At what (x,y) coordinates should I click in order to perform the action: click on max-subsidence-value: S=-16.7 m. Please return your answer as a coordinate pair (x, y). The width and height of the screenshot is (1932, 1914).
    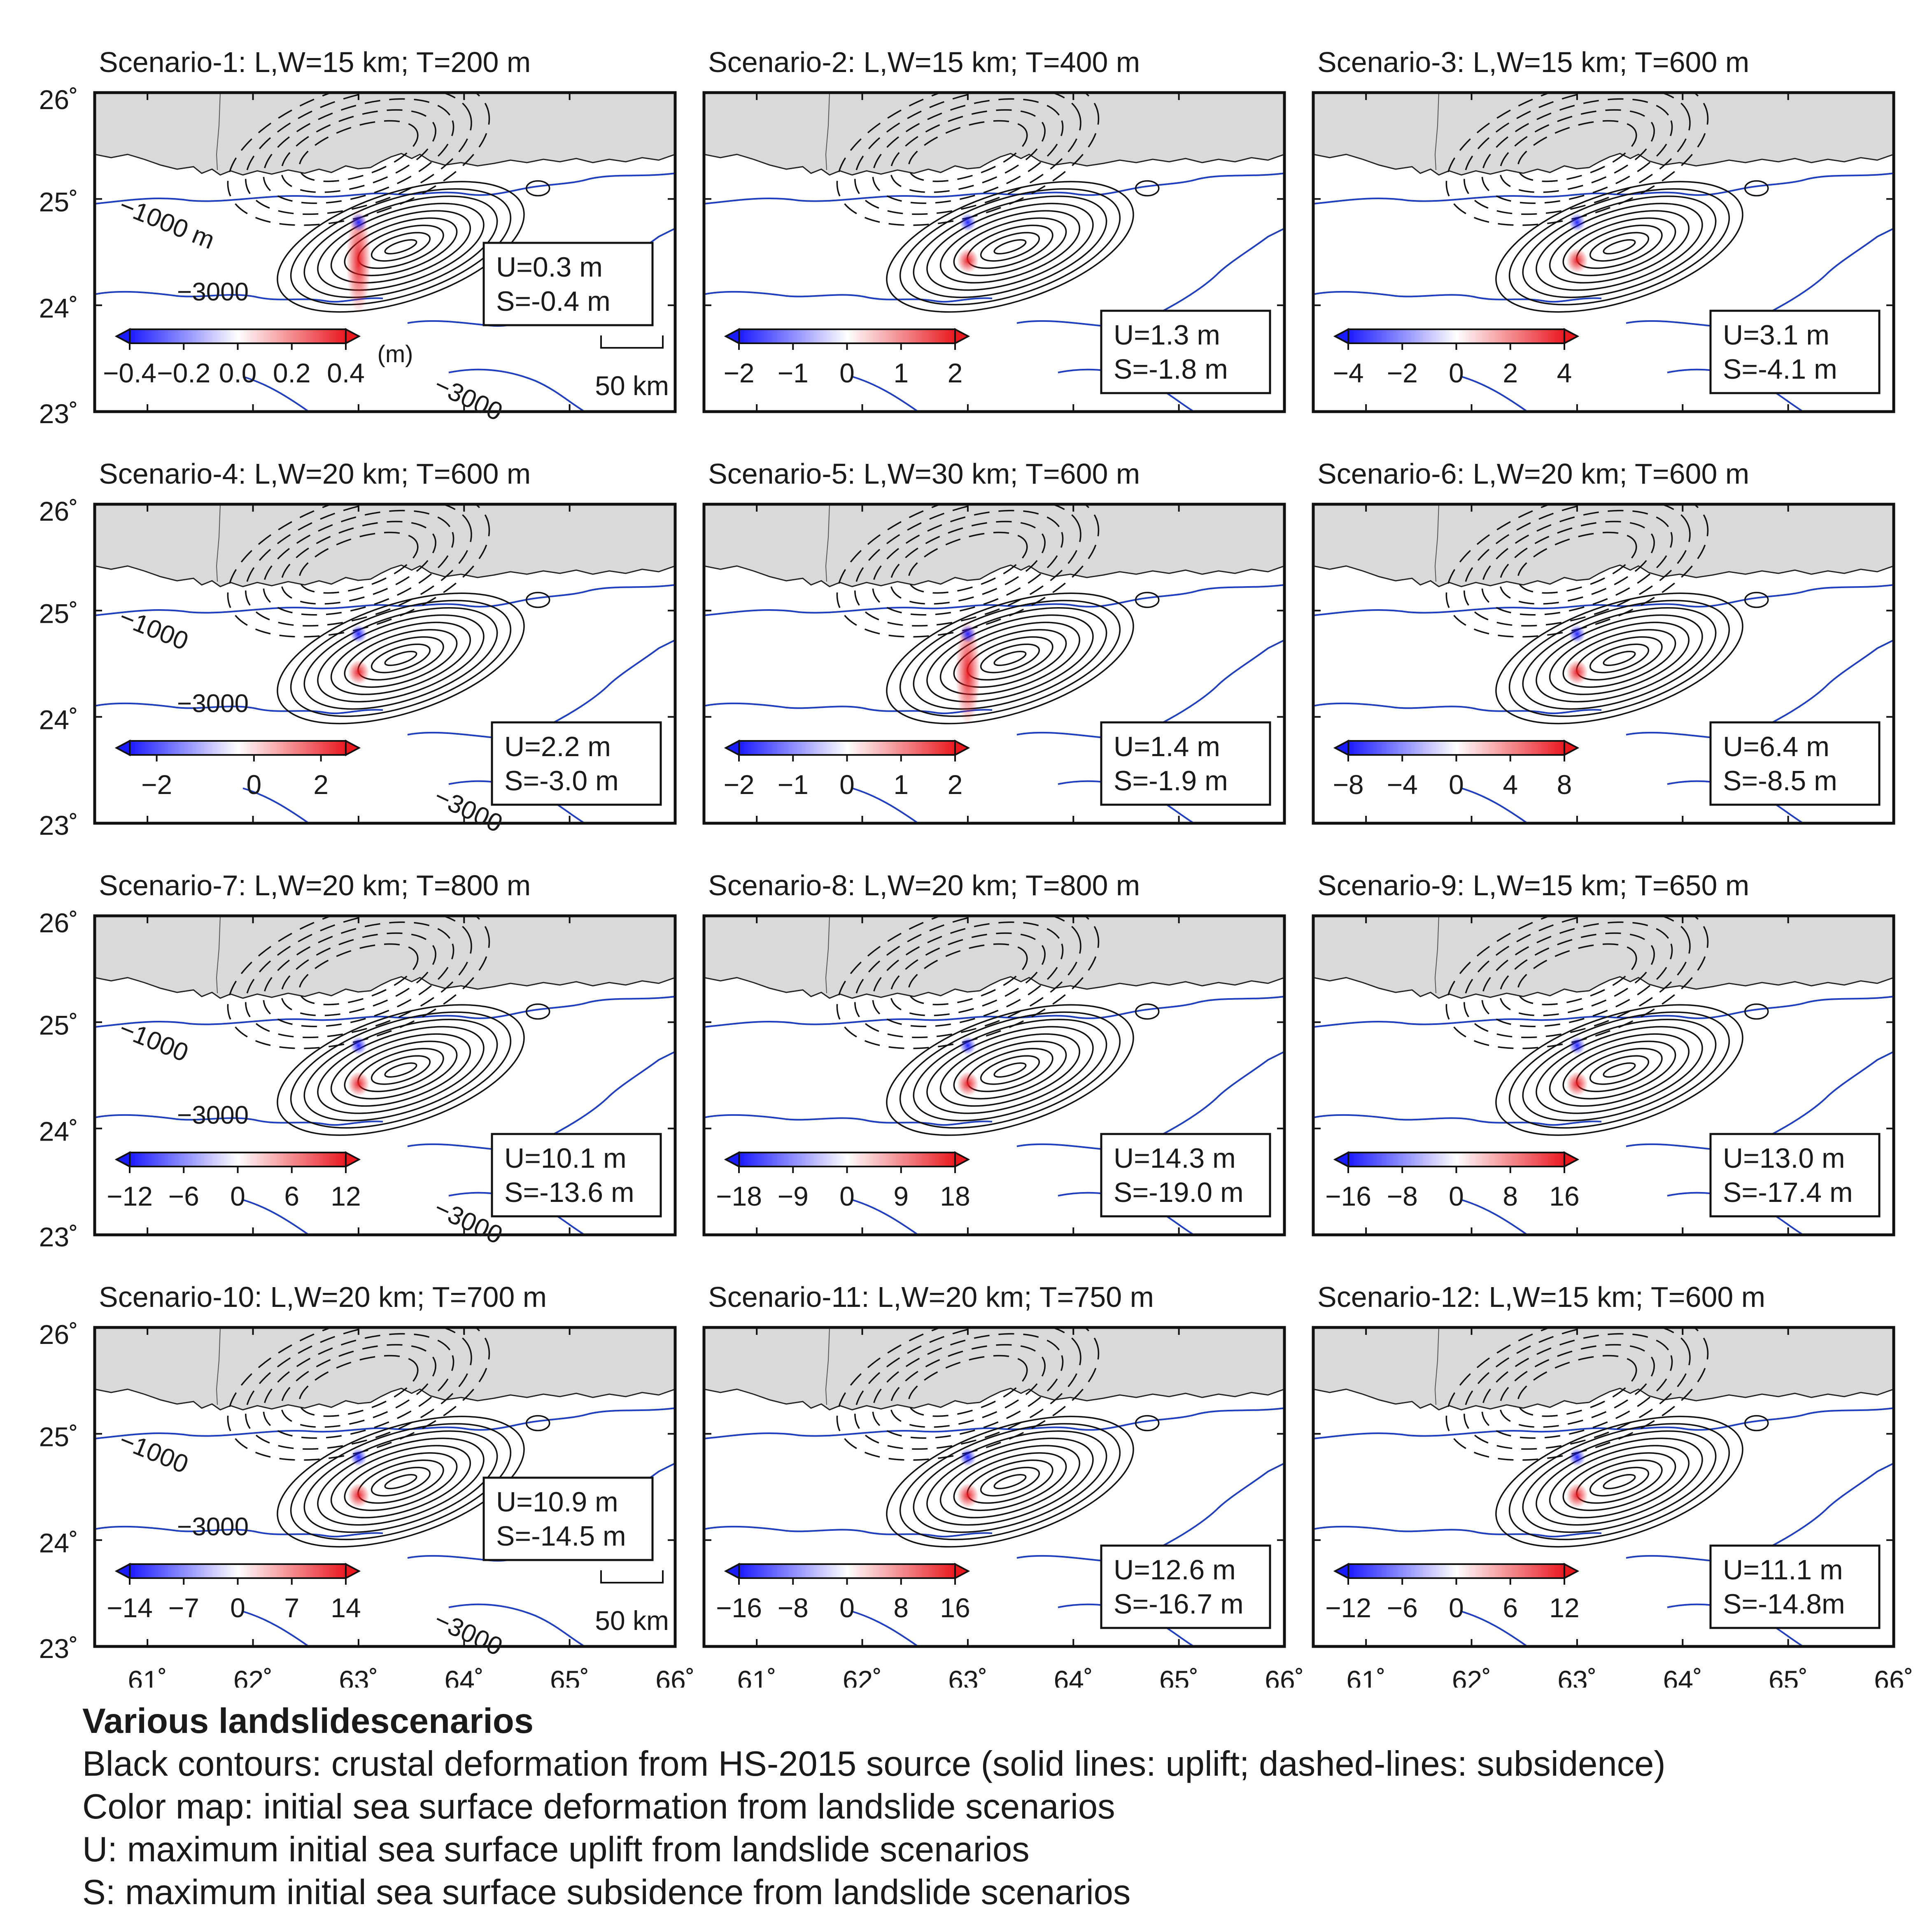
    Looking at the image, I should click on (1179, 1604).